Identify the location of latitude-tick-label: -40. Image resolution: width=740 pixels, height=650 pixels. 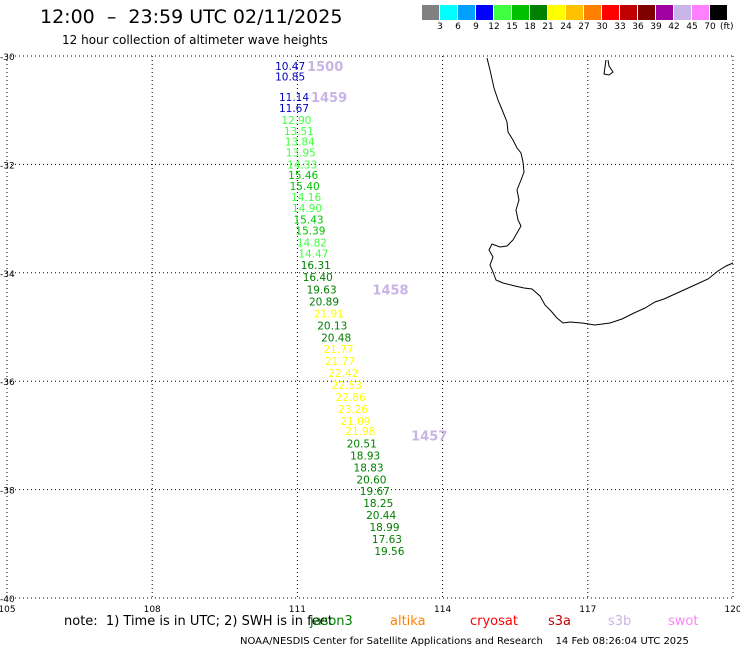
(7, 600).